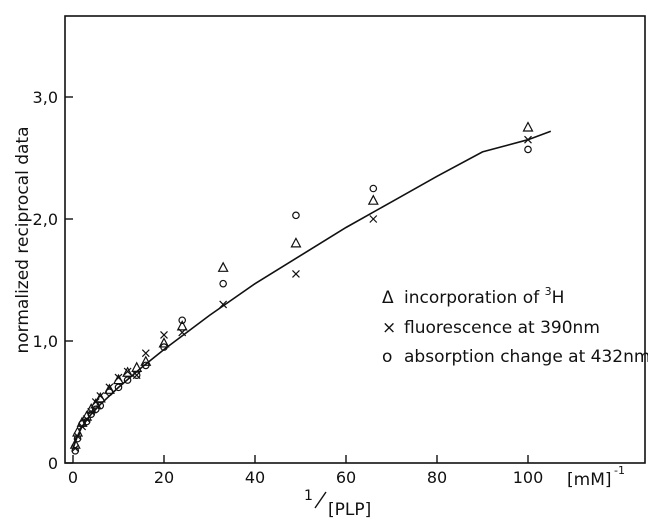  Describe the element at coordinates (388, 298) in the screenshot. I see `legend-symbol-triangle: Δ` at that location.